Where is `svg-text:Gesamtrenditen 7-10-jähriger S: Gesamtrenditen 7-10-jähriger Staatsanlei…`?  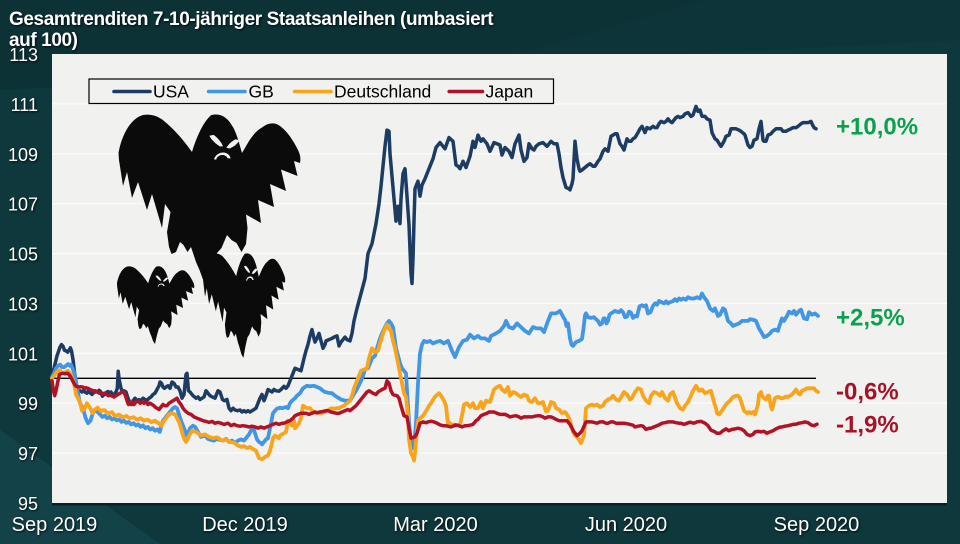 svg-text:Gesamtrenditen 7-10-jähriger S: Gesamtrenditen 7-10-jähriger Staatsanlei… is located at coordinates (251, 19).